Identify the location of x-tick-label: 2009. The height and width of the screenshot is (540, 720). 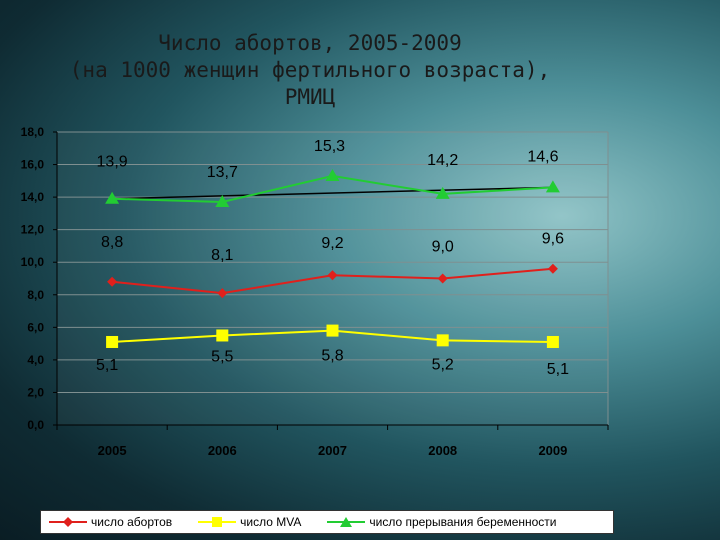
(552, 450).